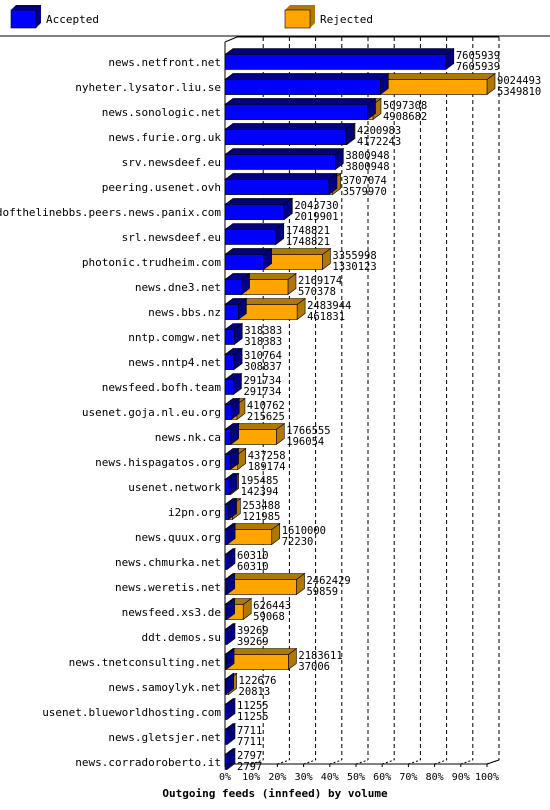 Image resolution: width=550 pixels, height=810 pixels. I want to click on value-label-total: 1766555, so click(308, 431).